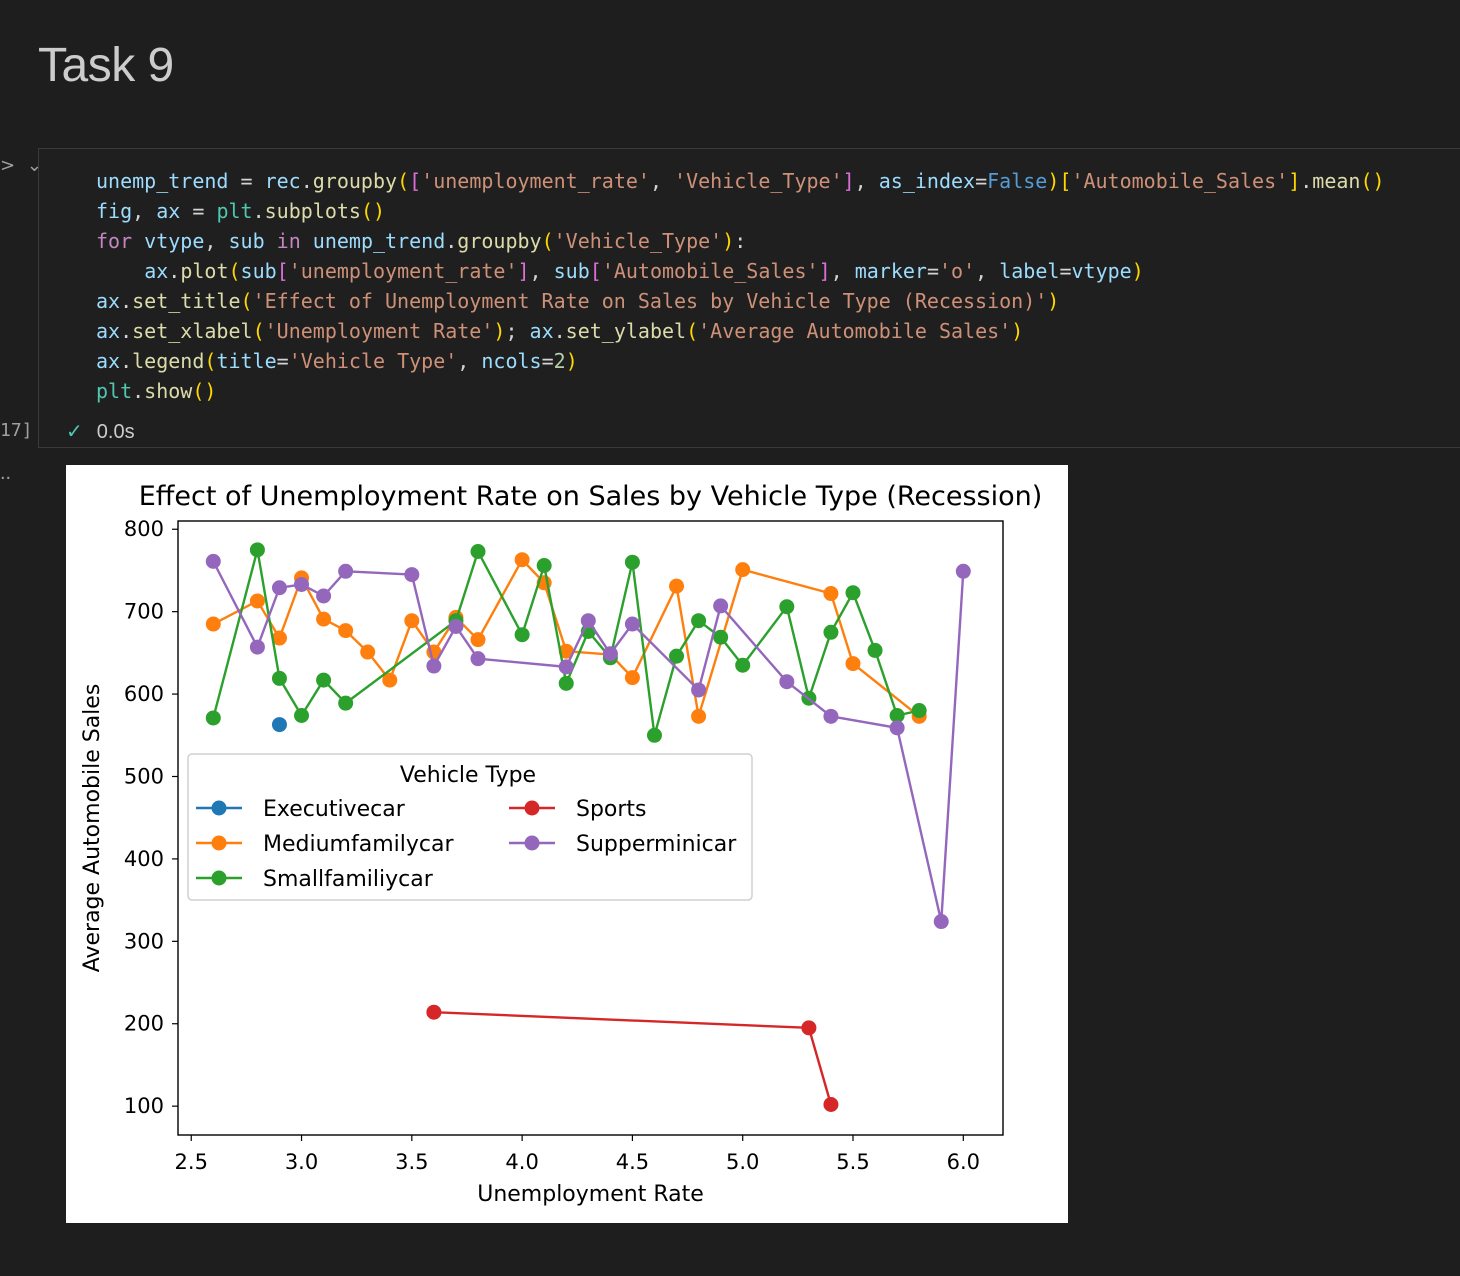  I want to click on checkmark-icon: ✓, so click(74, 431).